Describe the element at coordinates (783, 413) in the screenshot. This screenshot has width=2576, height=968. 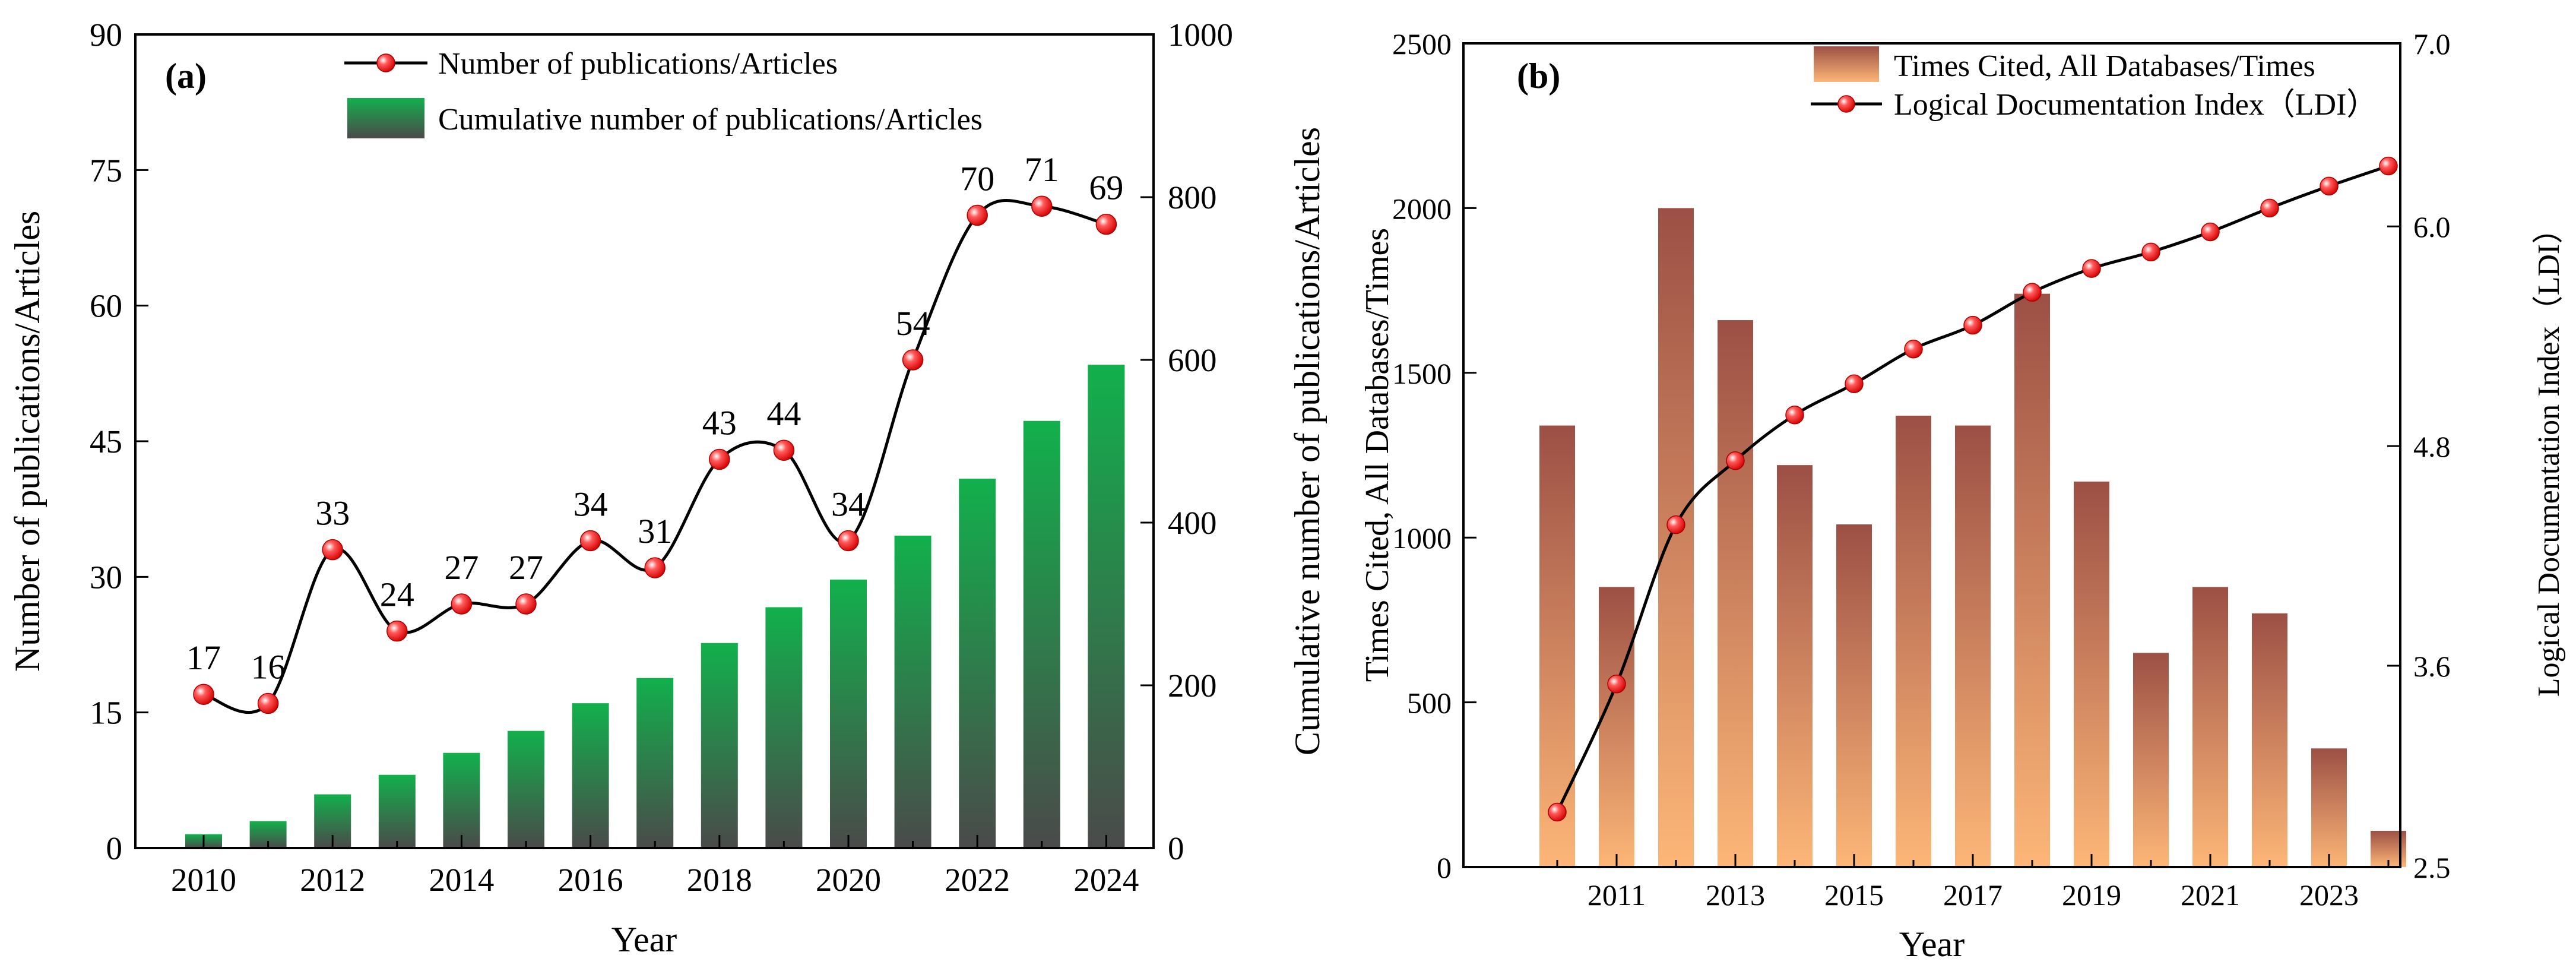
I see `data-label-2019: 44` at that location.